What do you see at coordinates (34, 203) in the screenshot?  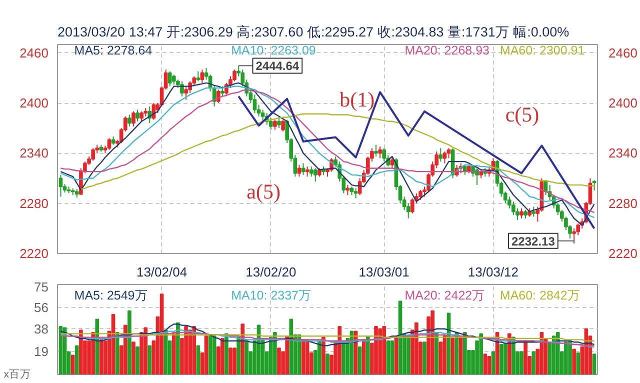 I see `y-tick-label: 2280` at bounding box center [34, 203].